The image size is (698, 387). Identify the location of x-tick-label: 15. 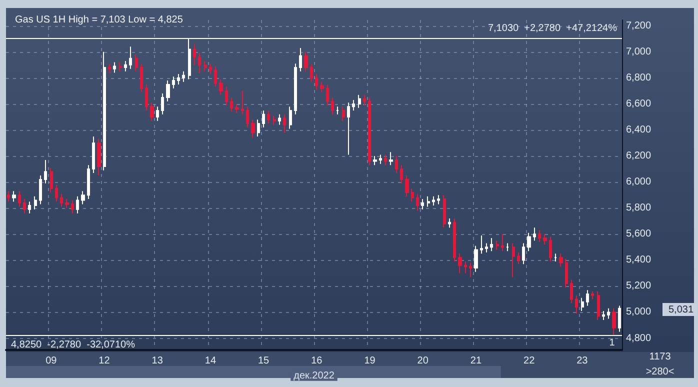
(264, 361).